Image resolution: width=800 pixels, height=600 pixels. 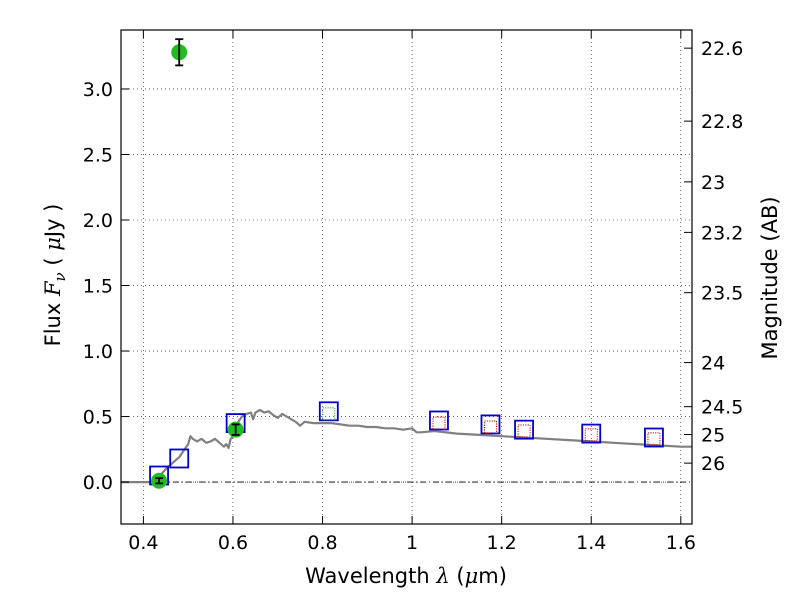 What do you see at coordinates (98, 221) in the screenshot?
I see `y-tick-label: 2.0` at bounding box center [98, 221].